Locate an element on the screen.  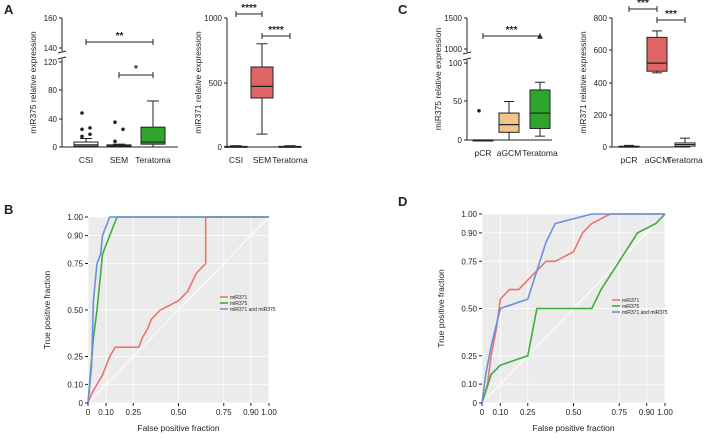
y-tick-label: 600 is located at coordinates (601, 50).